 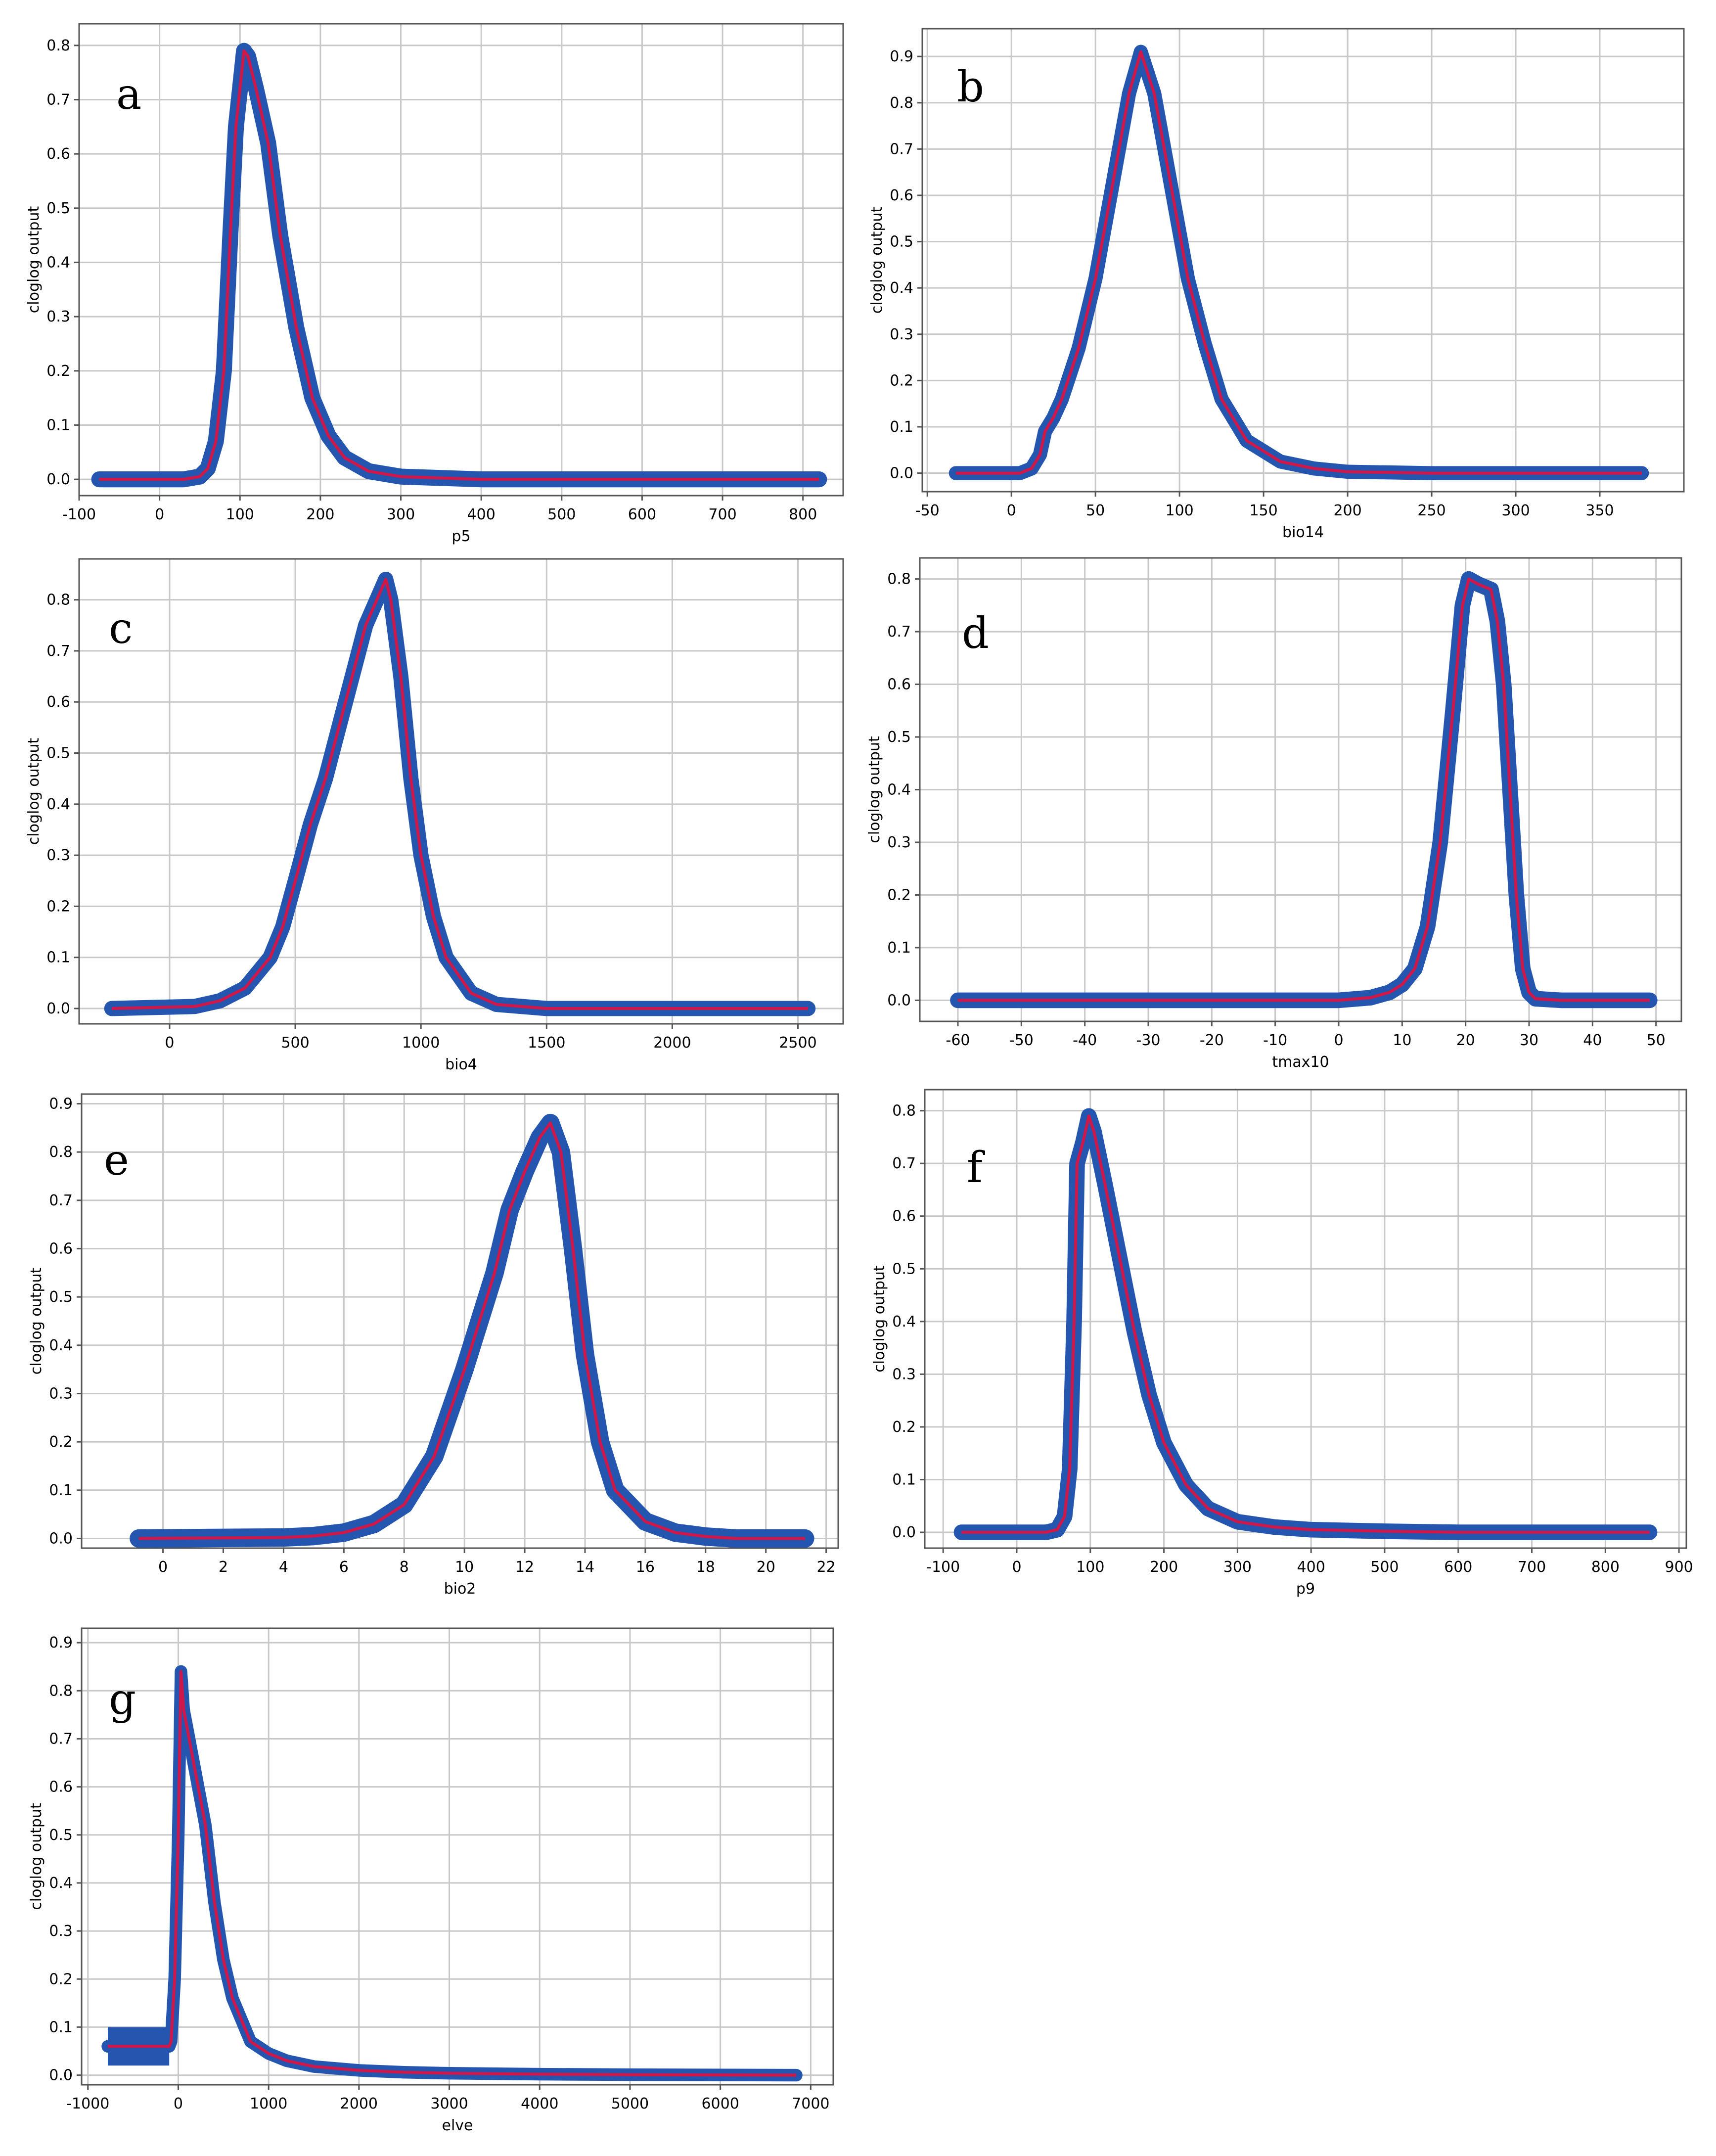 What do you see at coordinates (1303, 532) in the screenshot?
I see `x-axis-label: bio14` at bounding box center [1303, 532].